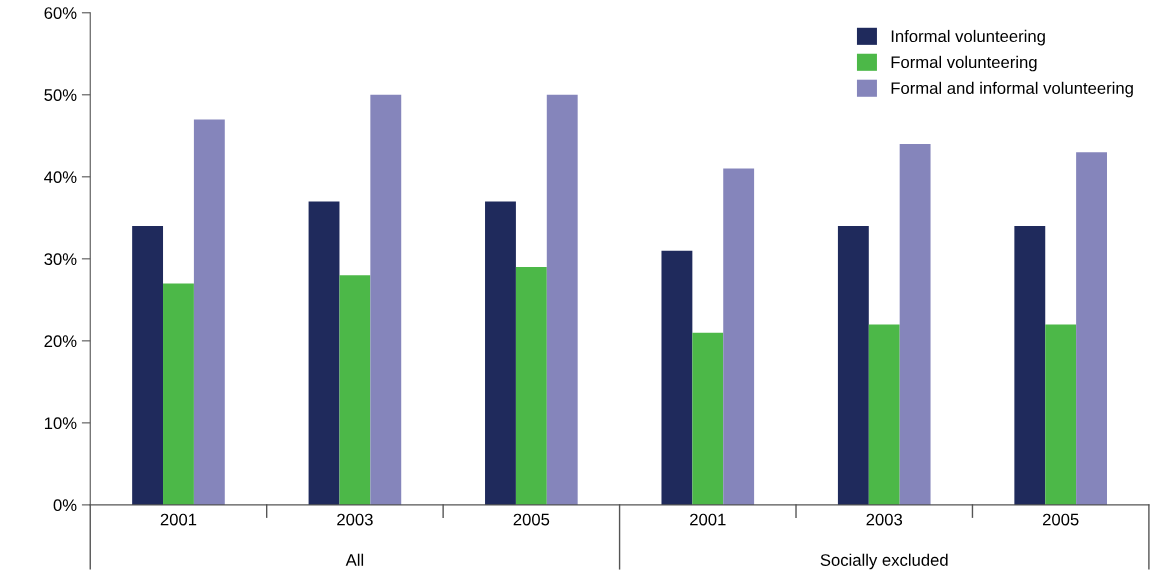 This screenshot has width=1157, height=581. What do you see at coordinates (60, 95) in the screenshot?
I see `y-tick-label: 50%` at bounding box center [60, 95].